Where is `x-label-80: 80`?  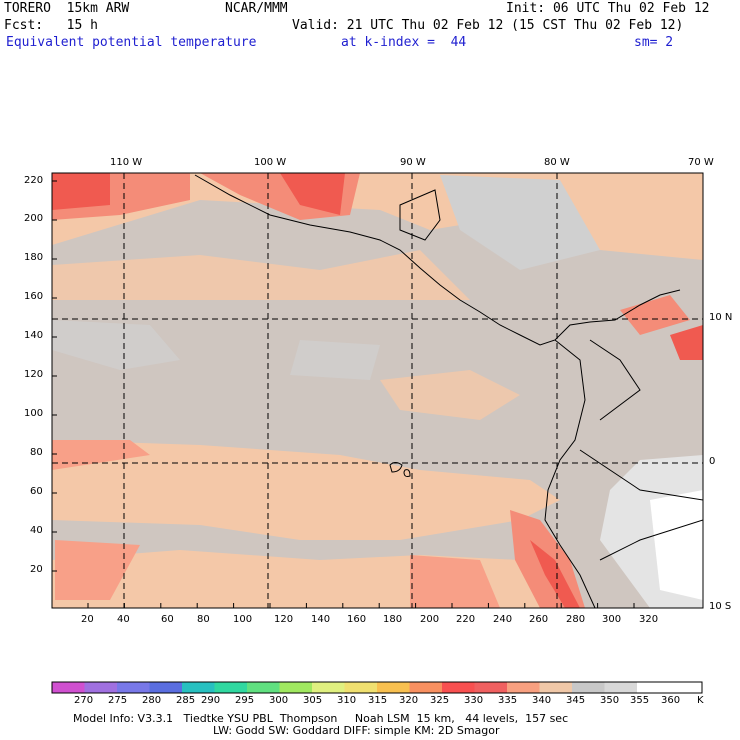
x-label-80: 80 is located at coordinates (203, 619).